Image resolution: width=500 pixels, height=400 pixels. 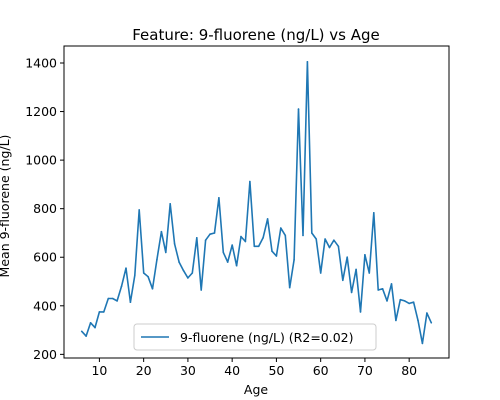 I want to click on legend: 9-fluorene (ng/L) (R2=0.02), so click(x=255, y=337).